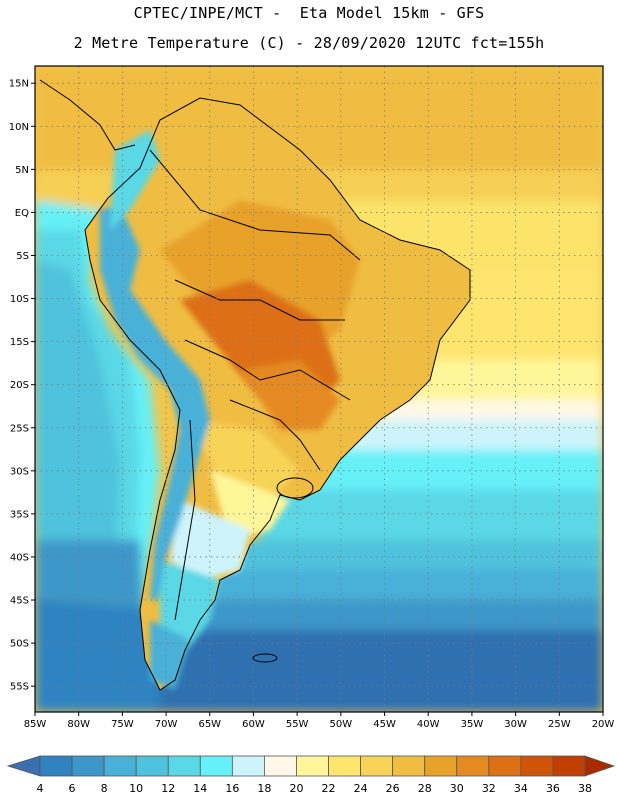 The width and height of the screenshot is (618, 800). Describe the element at coordinates (19, 342) in the screenshot. I see `lat-label: 15S` at that location.